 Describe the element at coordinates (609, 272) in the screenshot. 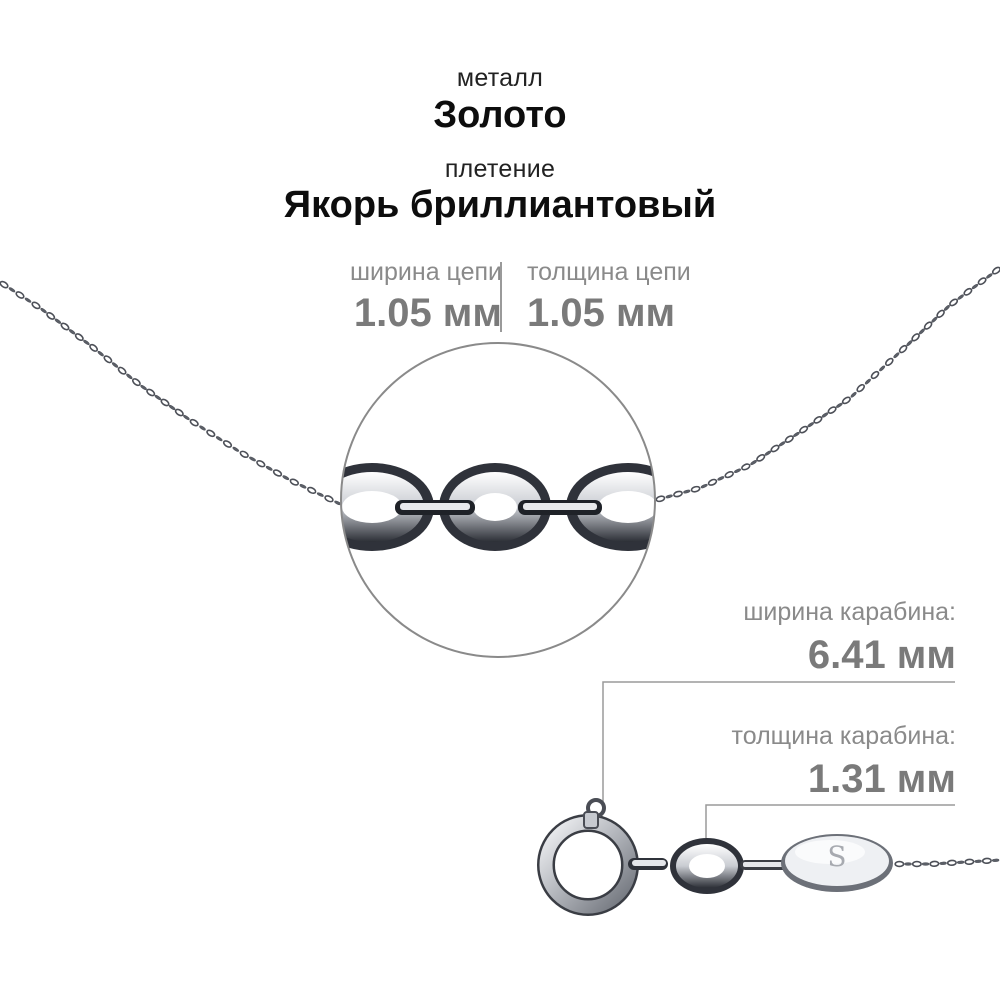

I see `chain-thickness-label: толщина цепи` at that location.